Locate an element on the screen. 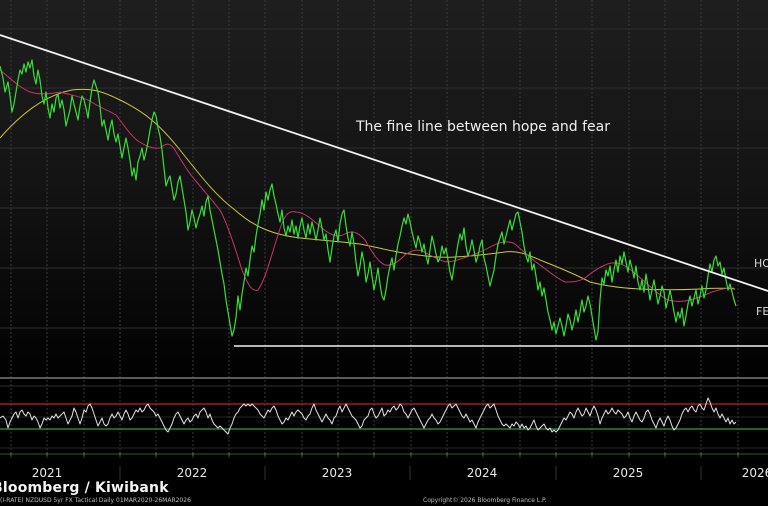 This screenshot has width=768, height=506. x-tick-2021: 2021 is located at coordinates (47, 473).